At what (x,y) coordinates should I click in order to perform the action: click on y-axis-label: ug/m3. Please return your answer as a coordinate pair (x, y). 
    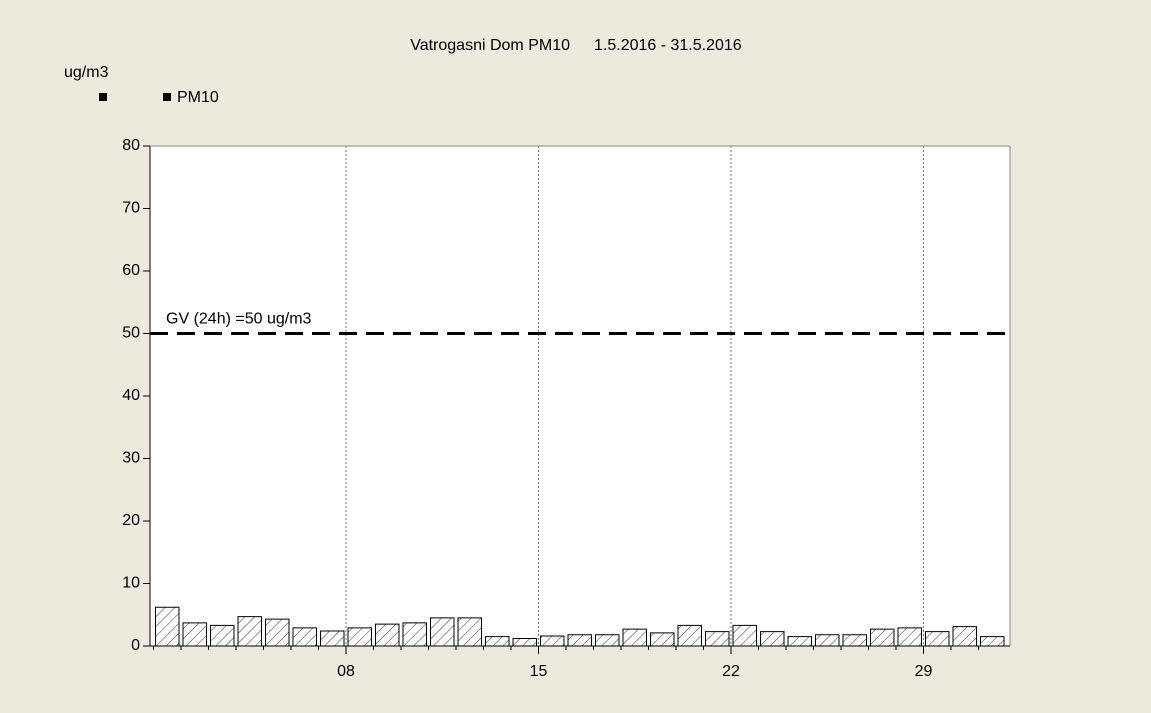
    Looking at the image, I should click on (86, 72).